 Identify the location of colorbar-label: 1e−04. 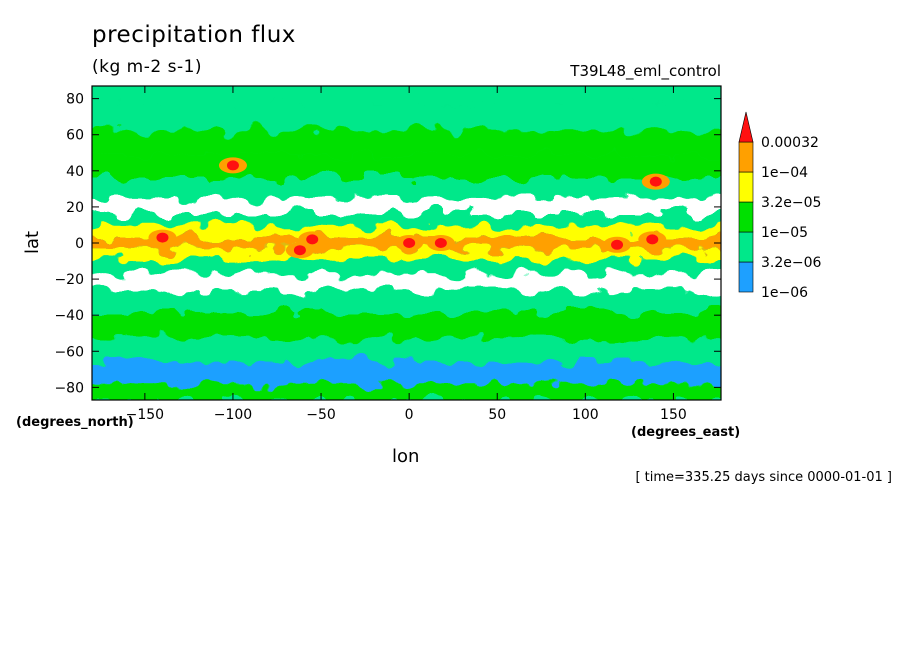
(784, 173).